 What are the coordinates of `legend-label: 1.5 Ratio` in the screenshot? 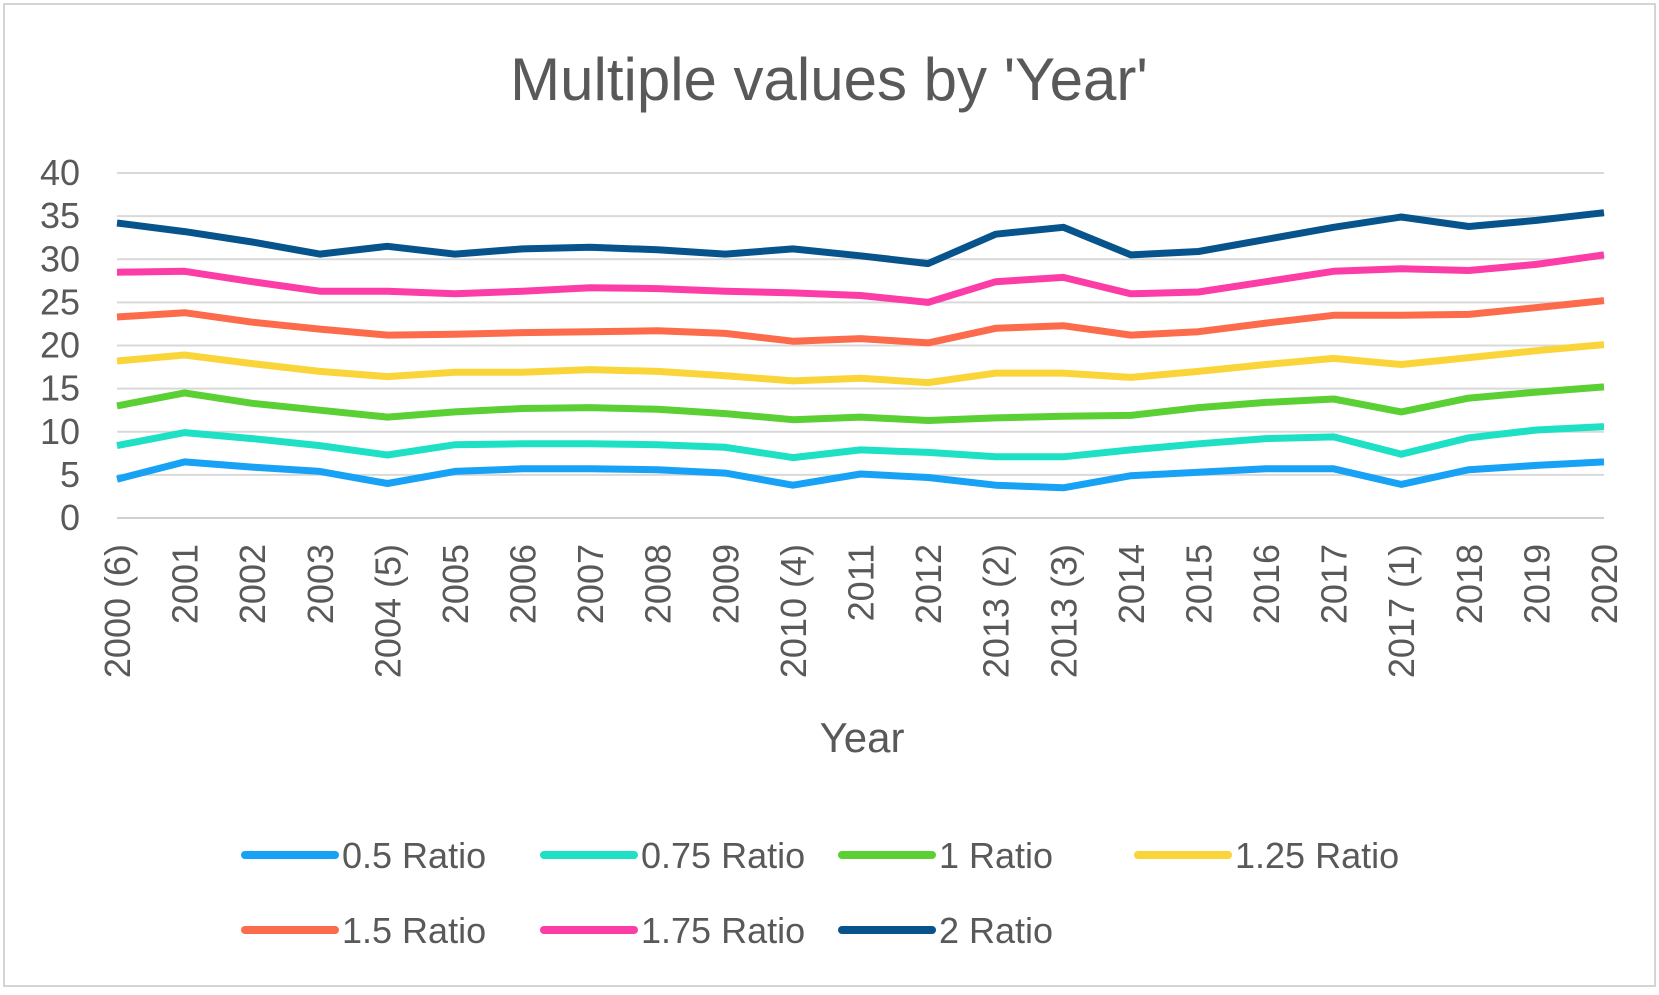 It's located at (414, 930).